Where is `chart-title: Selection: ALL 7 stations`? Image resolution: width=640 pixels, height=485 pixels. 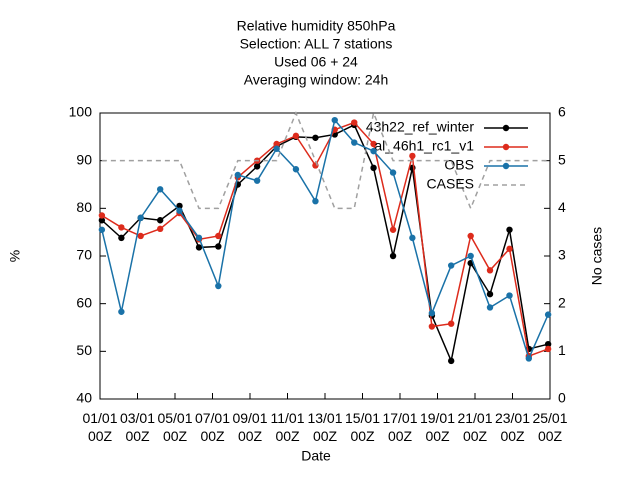 chart-title: Selection: ALL 7 stations is located at coordinates (316, 44).